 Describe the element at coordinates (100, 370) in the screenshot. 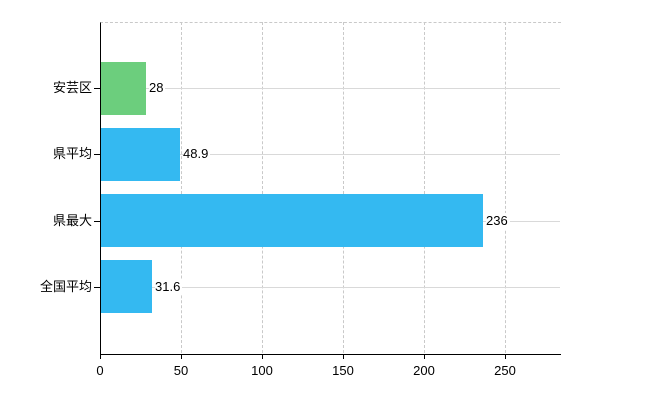

I see `x-axis-tick-label: 0` at that location.